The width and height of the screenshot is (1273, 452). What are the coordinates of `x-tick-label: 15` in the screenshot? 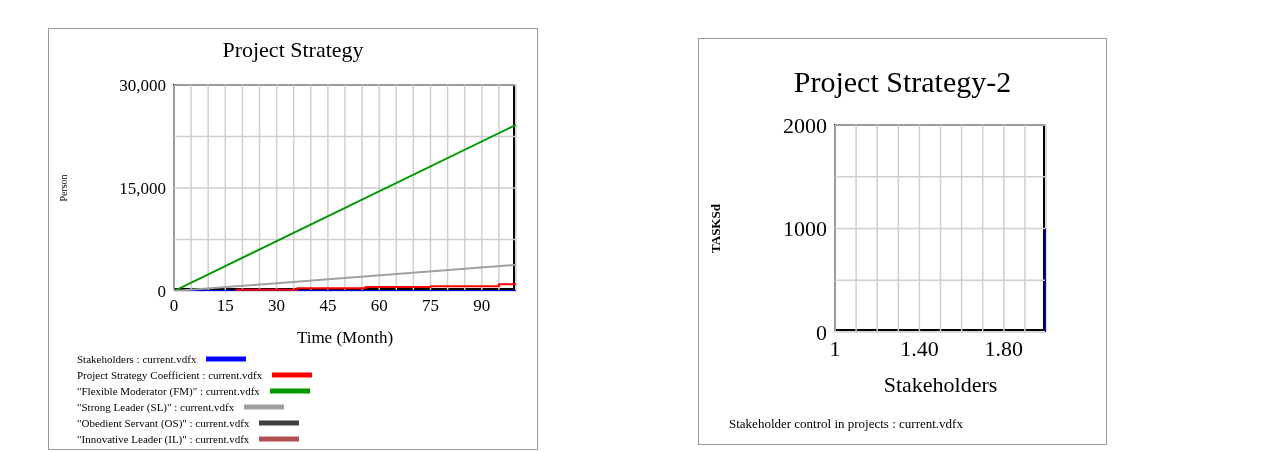 It's located at (225, 306).